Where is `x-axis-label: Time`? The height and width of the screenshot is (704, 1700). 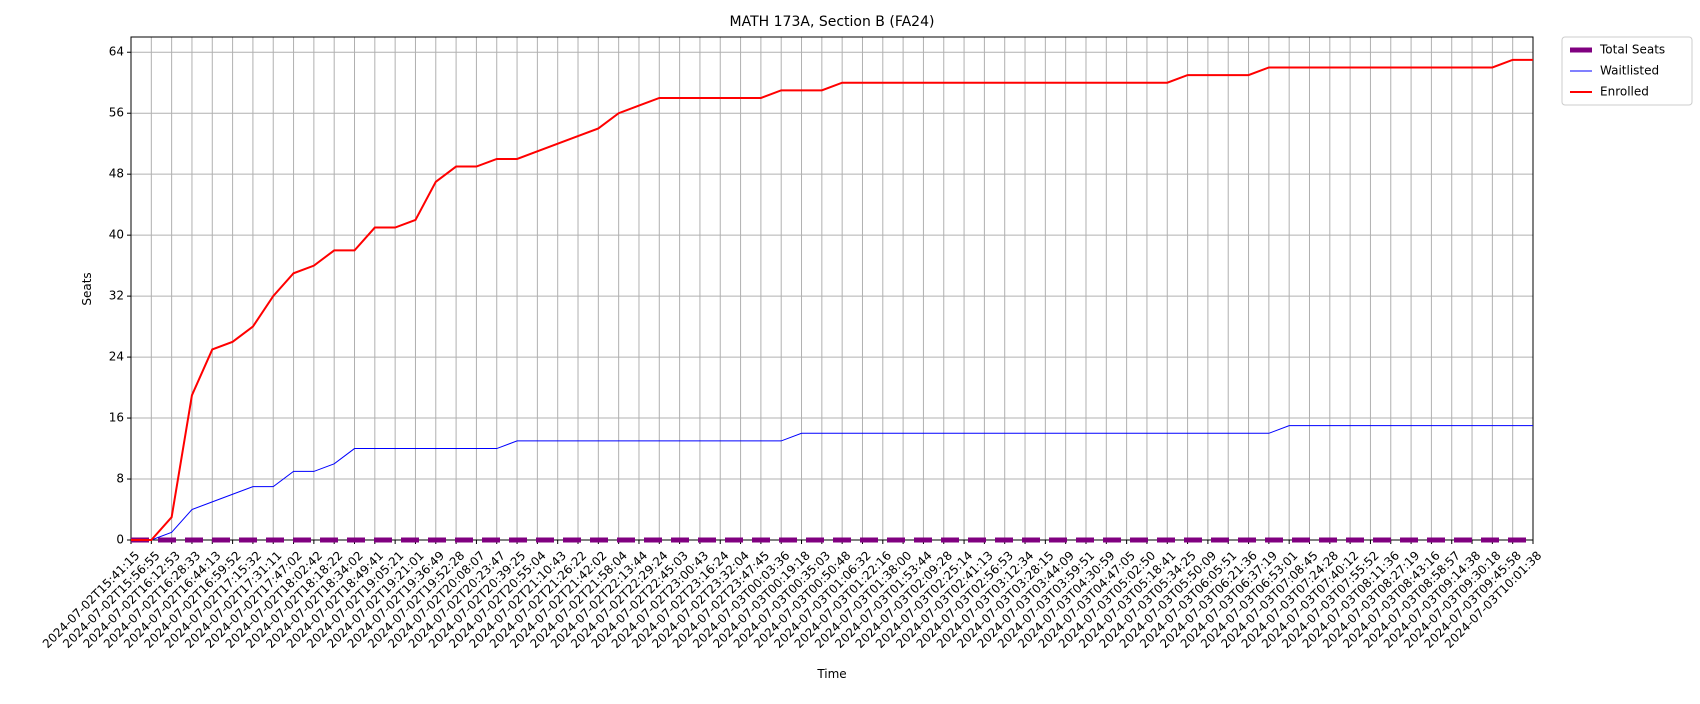
x-axis-label: Time is located at coordinates (831, 674).